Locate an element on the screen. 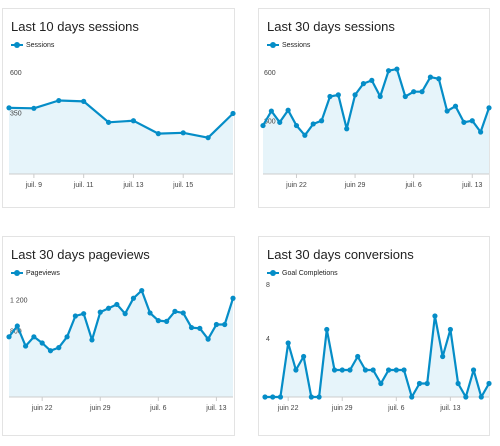 This screenshot has width=500, height=446. legend: Goal Completions is located at coordinates (302, 273).